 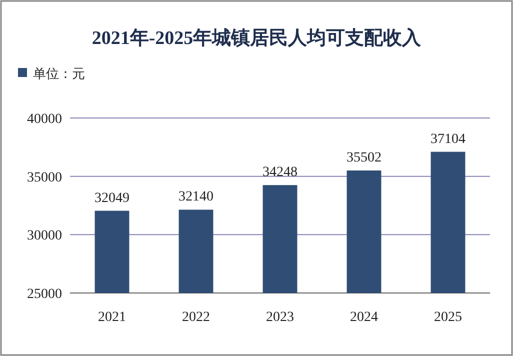 What do you see at coordinates (44, 294) in the screenshot?
I see `y-tick-label: 25000` at bounding box center [44, 294].